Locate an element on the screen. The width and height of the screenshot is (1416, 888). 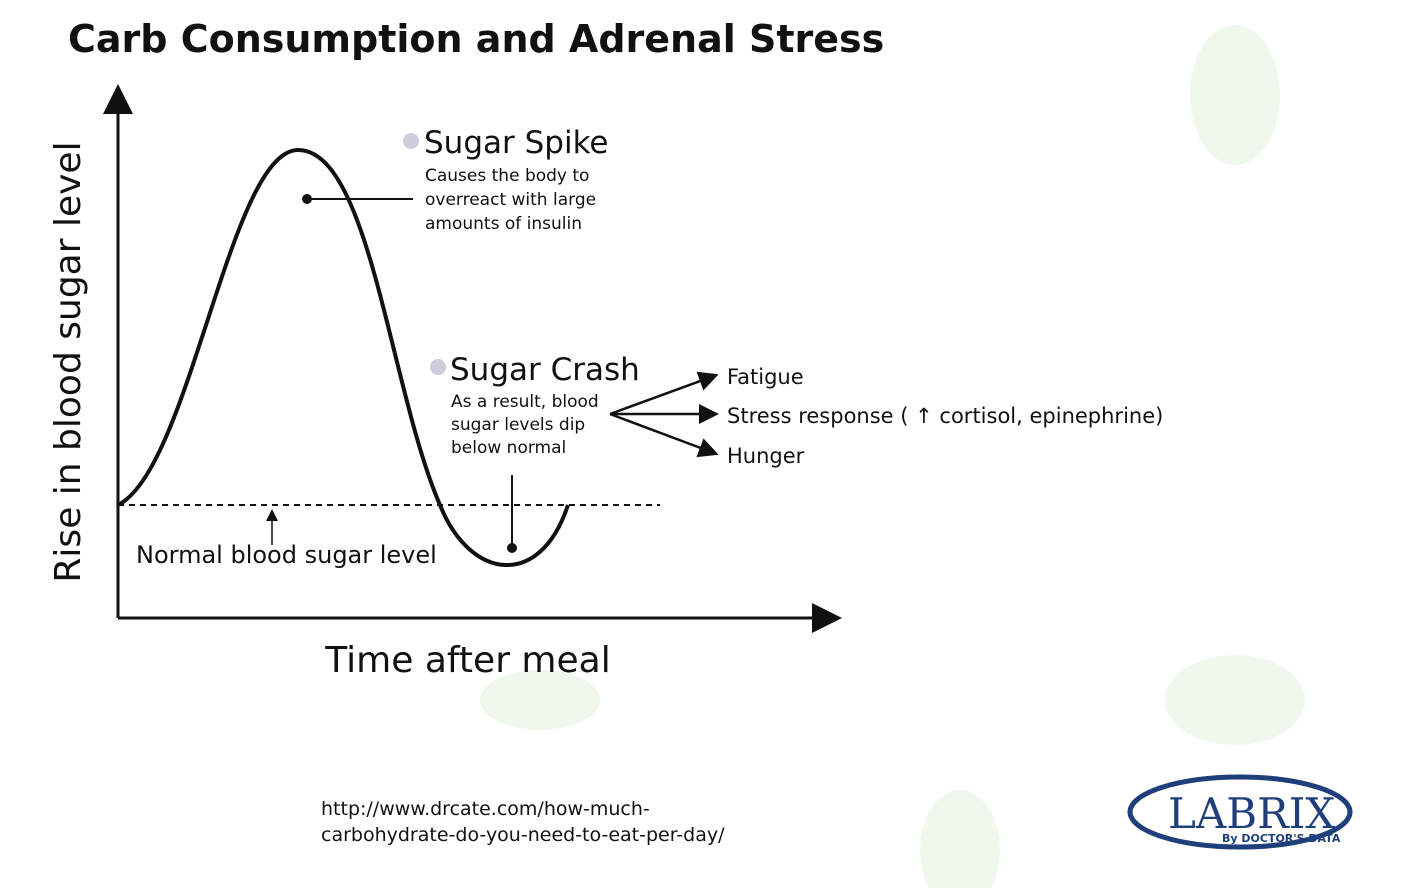
logo-name: LABRIX is located at coordinates (1251, 813).